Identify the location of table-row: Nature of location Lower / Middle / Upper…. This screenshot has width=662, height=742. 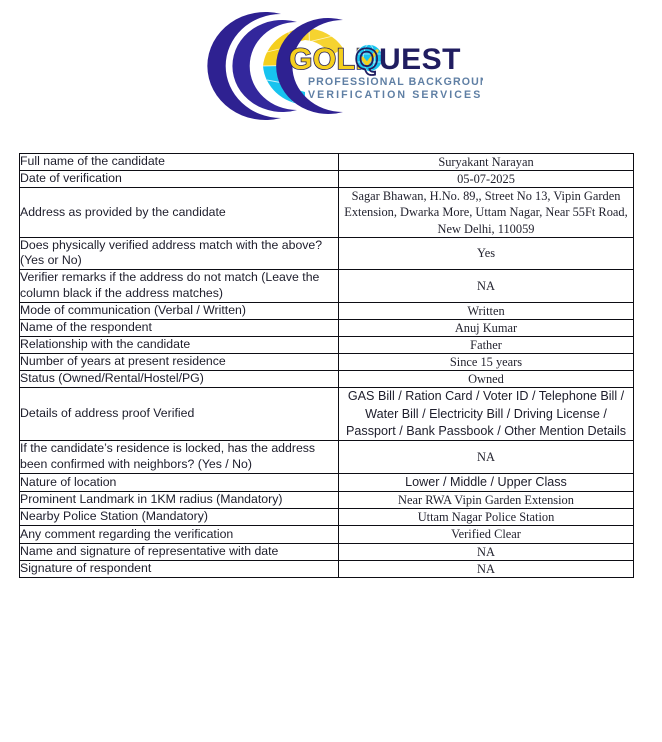
(326, 482).